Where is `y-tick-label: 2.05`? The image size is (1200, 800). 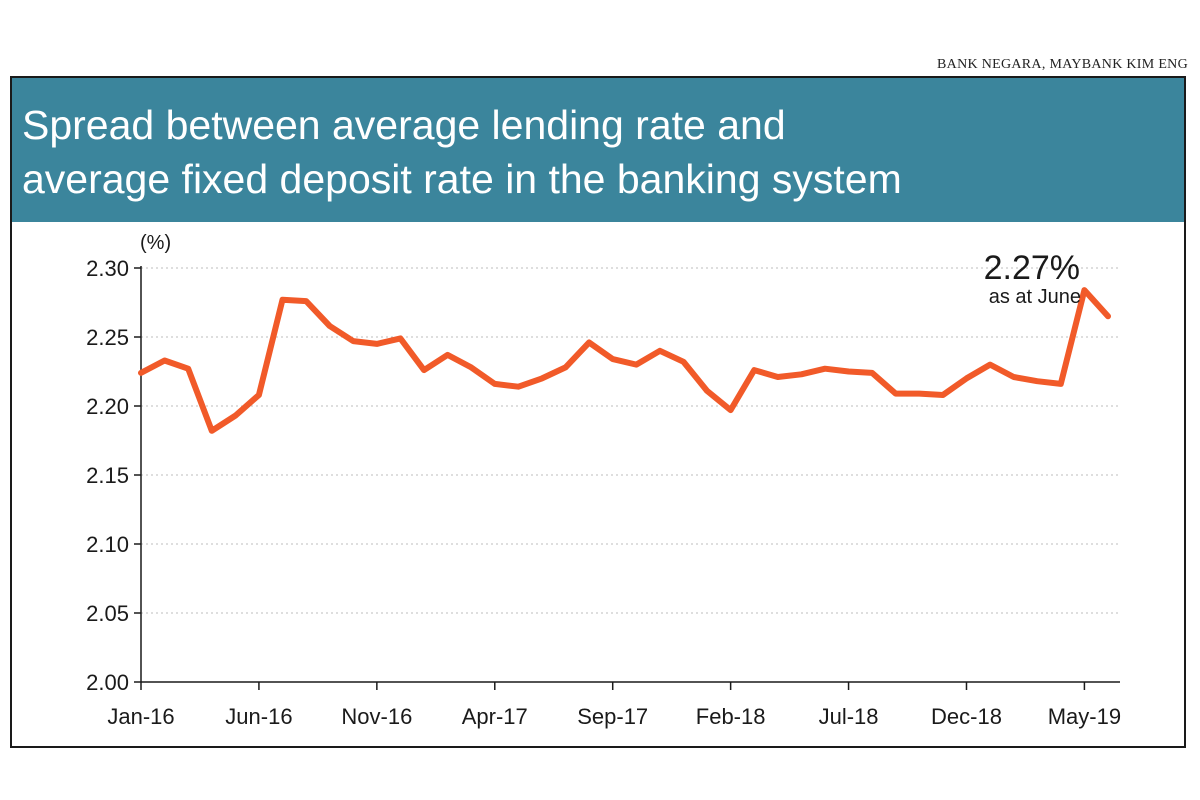
y-tick-label: 2.05 is located at coordinates (107, 613).